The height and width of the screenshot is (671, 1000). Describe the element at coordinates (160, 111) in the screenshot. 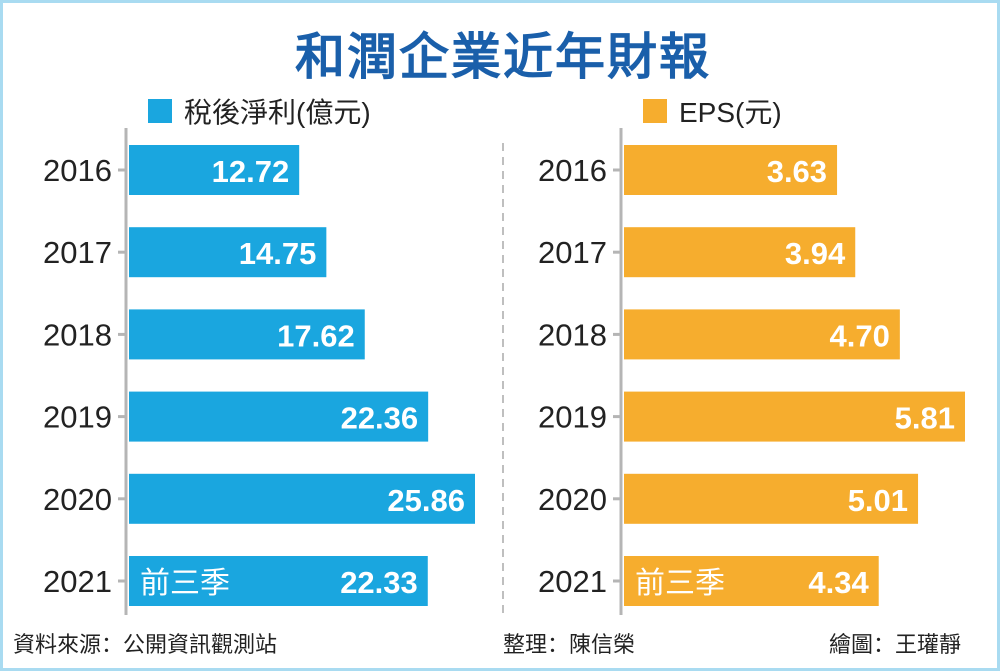

I see `legend-swatch-blue` at that location.